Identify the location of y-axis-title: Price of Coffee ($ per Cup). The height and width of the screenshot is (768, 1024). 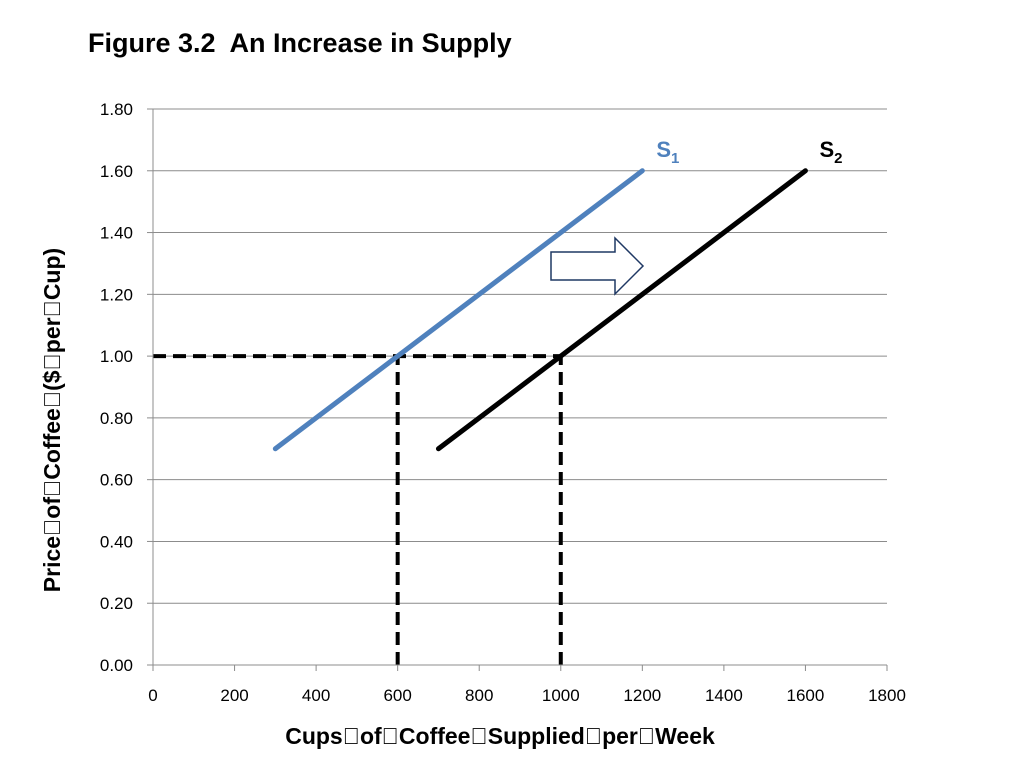
(52, 420).